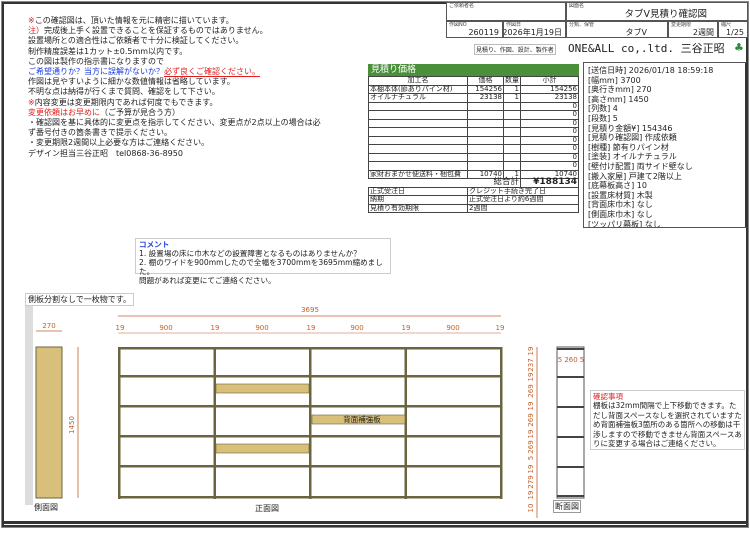 This screenshot has width=750, height=535. I want to click on section-depth-dim: 260, so click(570, 360).